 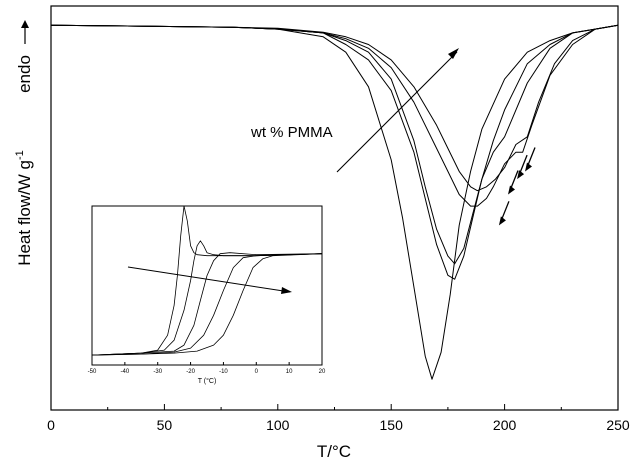 I want to click on inset-series-group, so click(x=207, y=280).